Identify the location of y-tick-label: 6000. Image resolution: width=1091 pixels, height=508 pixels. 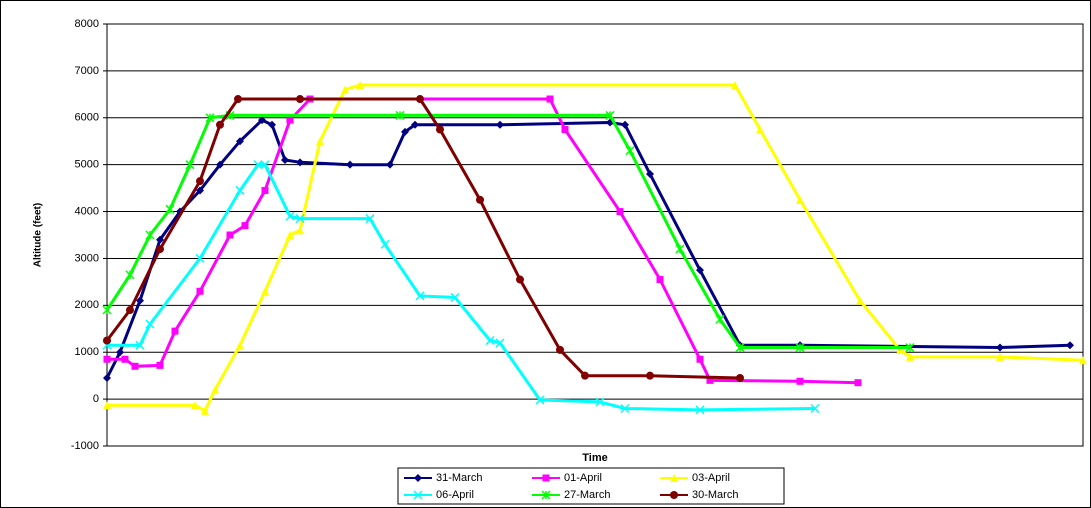
(87, 118).